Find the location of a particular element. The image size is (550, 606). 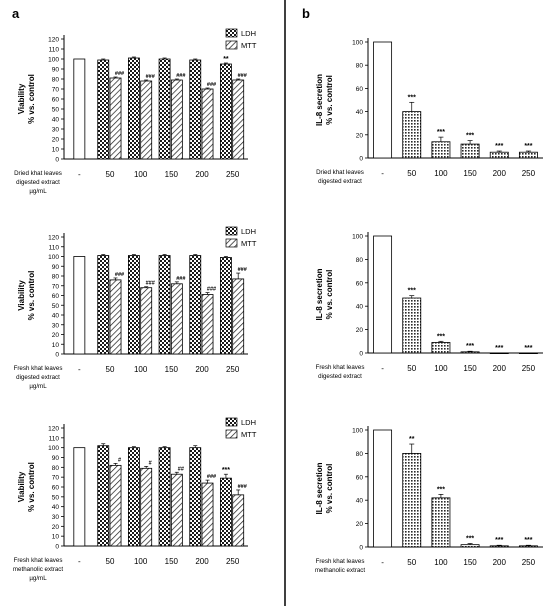

y-axis-label: Viability is located at coordinates (21, 486).